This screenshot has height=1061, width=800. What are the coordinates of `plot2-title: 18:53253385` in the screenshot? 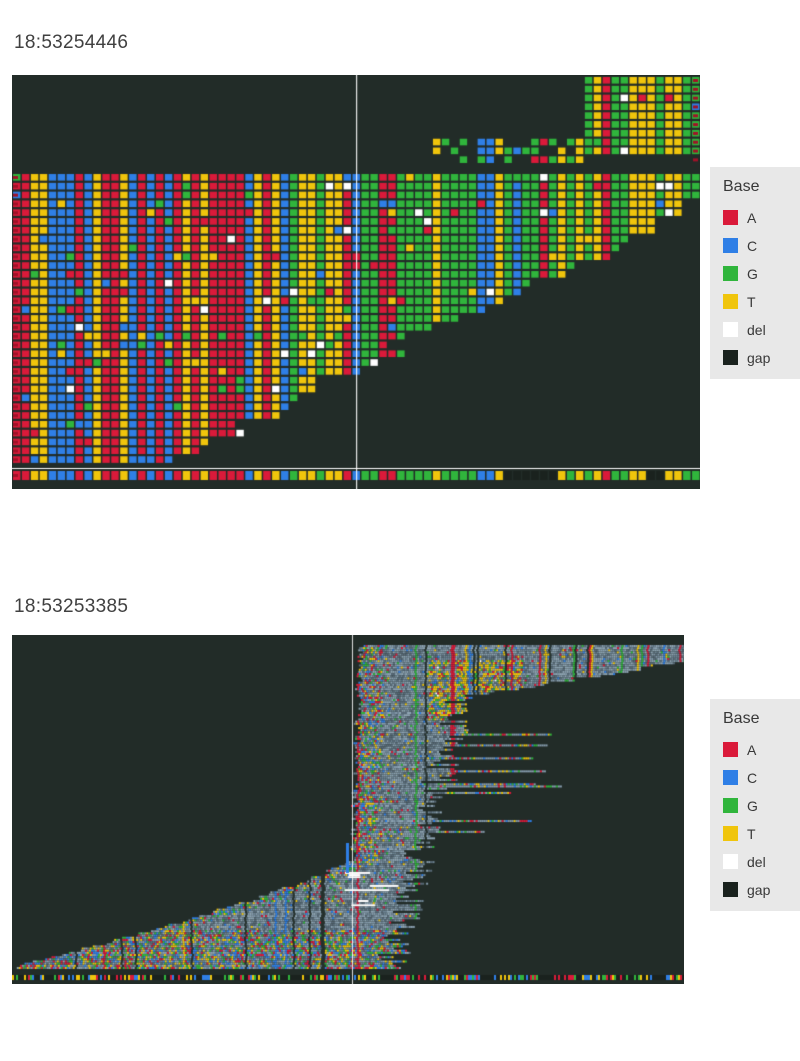 It's located at (71, 606).